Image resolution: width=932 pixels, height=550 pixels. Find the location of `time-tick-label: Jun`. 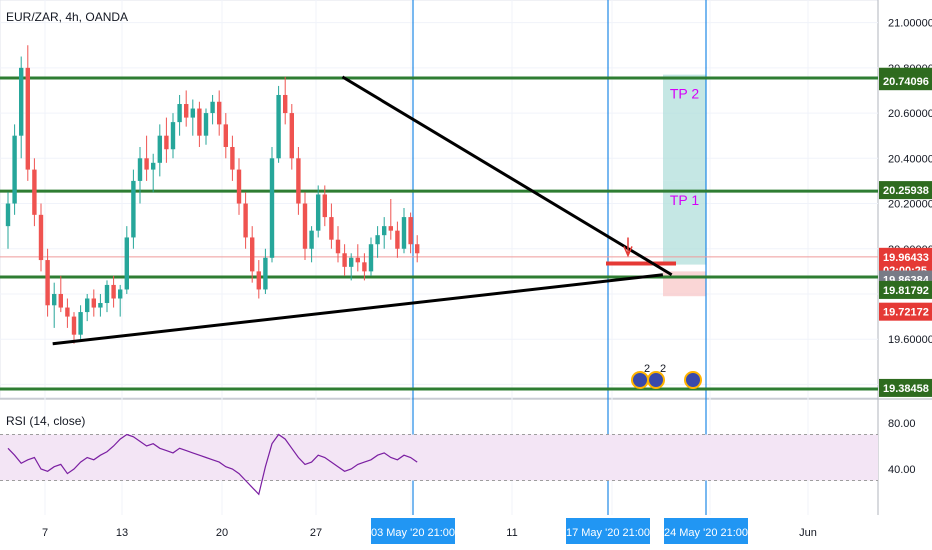

time-tick-label: Jun is located at coordinates (808, 533).